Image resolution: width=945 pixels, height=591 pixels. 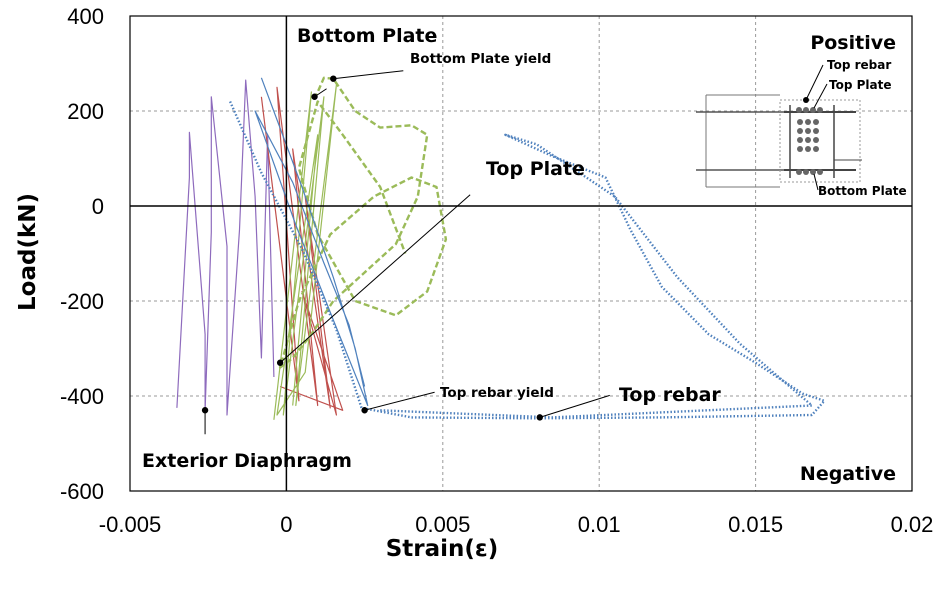 I want to click on x-tick-label: 0.005, so click(x=442, y=524).